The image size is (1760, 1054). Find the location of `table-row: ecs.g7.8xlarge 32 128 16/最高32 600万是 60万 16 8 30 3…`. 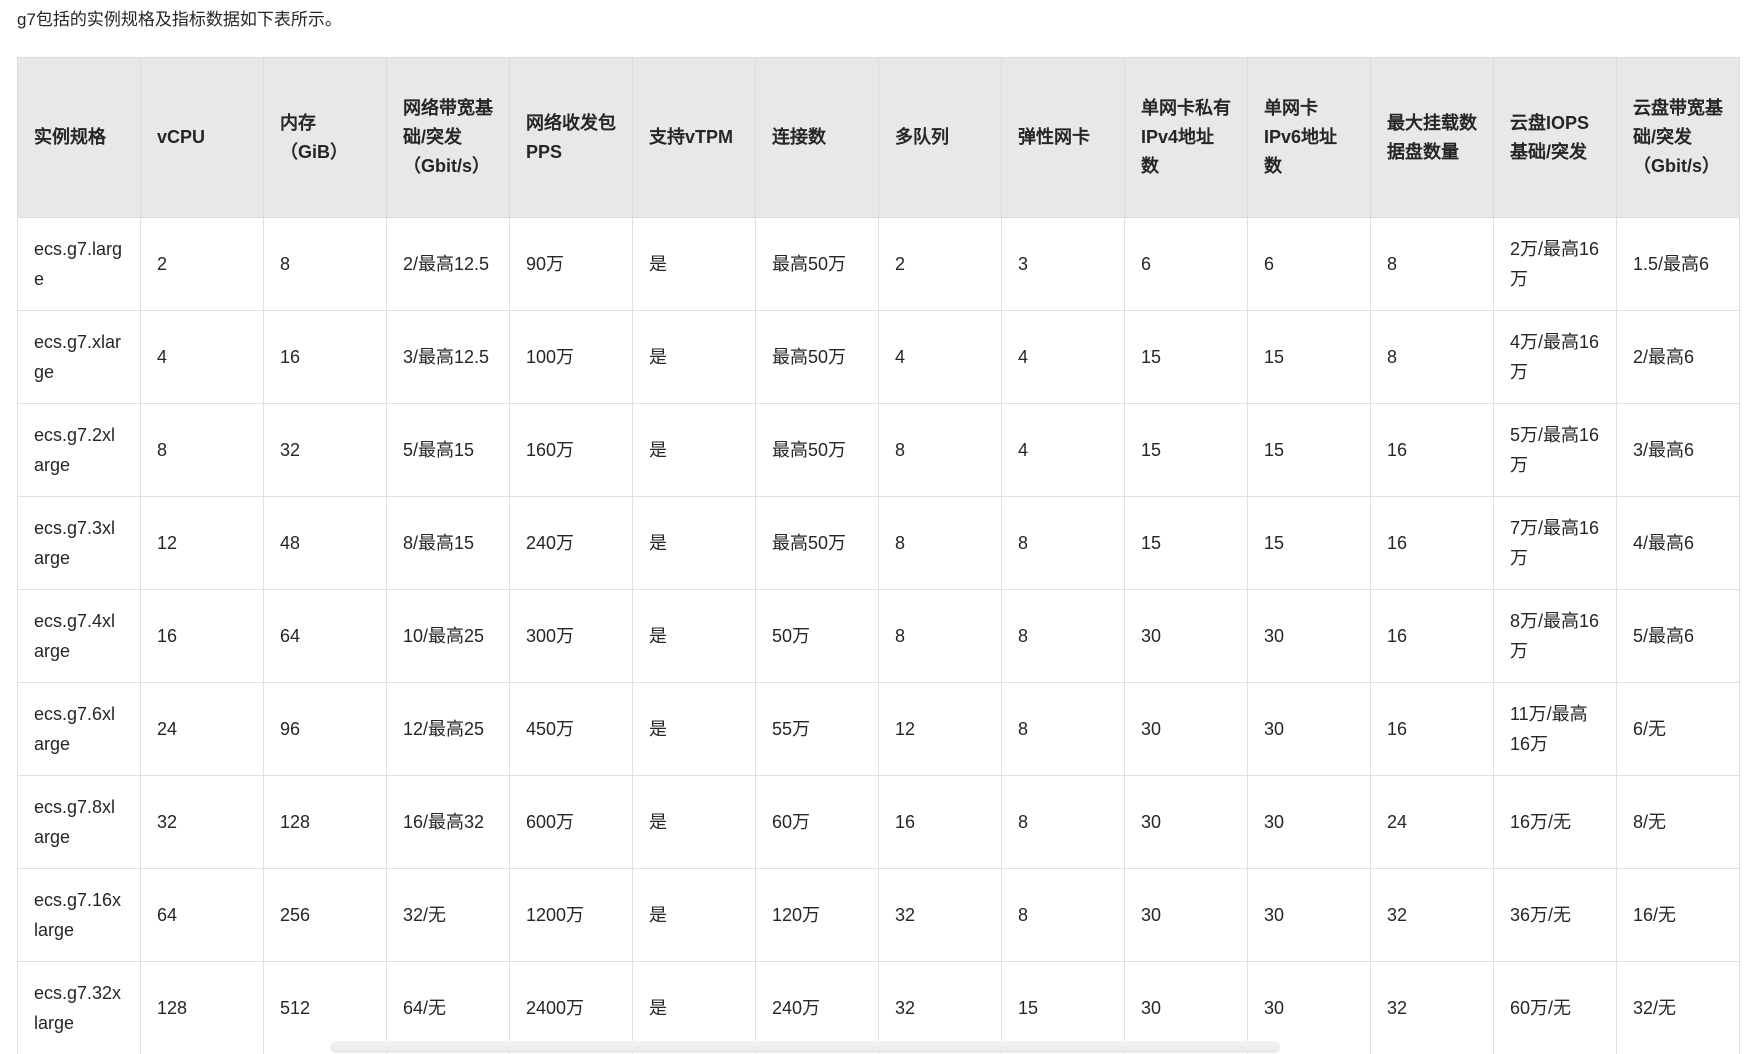

table-row: ecs.g7.8xlarge 32 128 16/最高32 600万是 60万 16 8 30 3… is located at coordinates (878, 822).